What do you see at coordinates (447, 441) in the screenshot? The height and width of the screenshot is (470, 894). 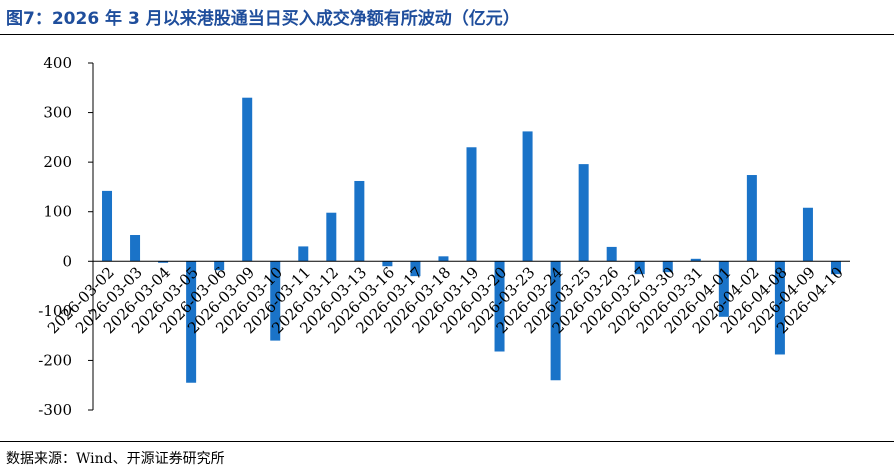 I see `bottom-divider` at bounding box center [447, 441].